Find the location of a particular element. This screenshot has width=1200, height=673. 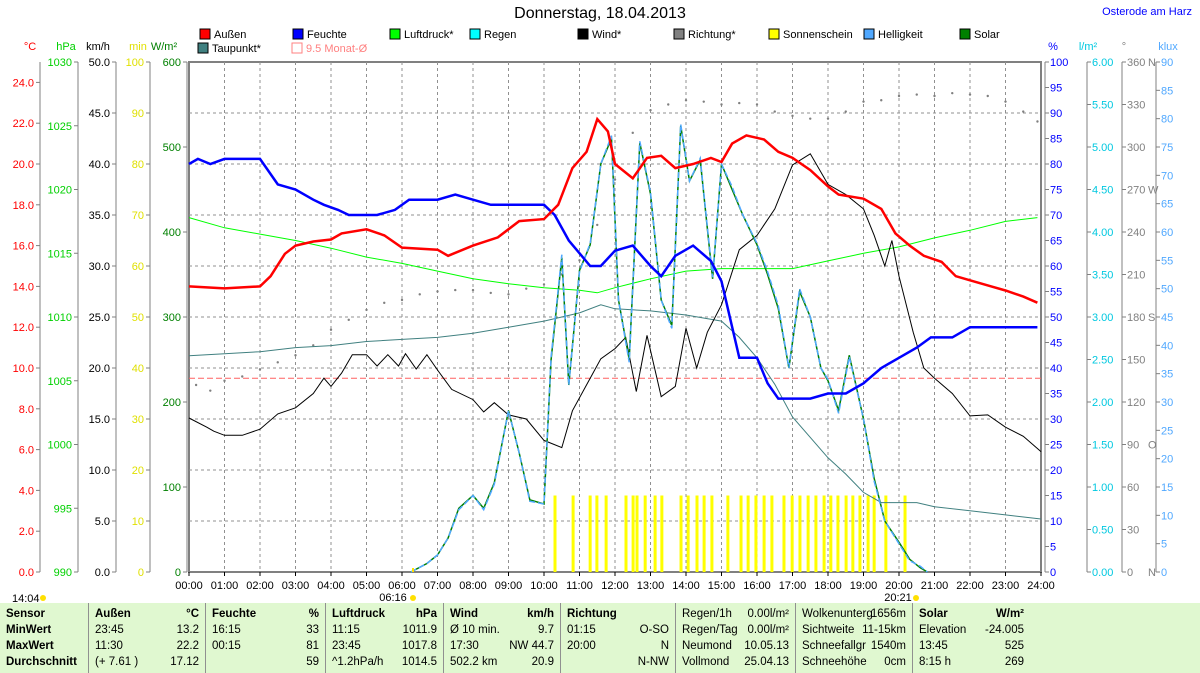

axis-tick-label-lux: 60 is located at coordinates (1167, 233).